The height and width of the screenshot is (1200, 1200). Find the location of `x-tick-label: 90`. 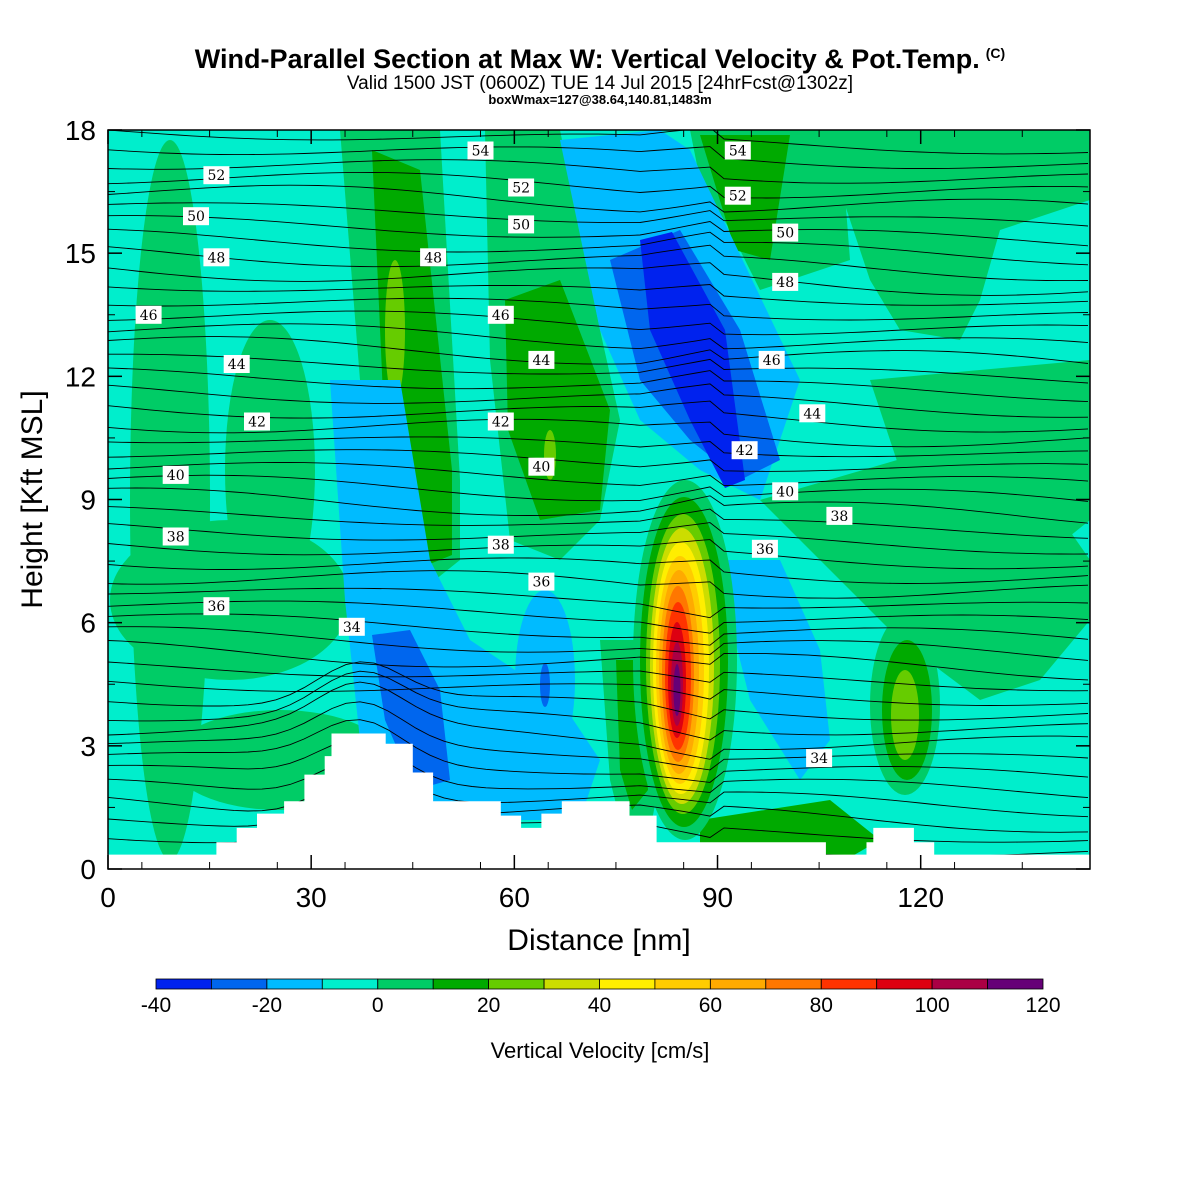

x-tick-label: 90 is located at coordinates (717, 897).